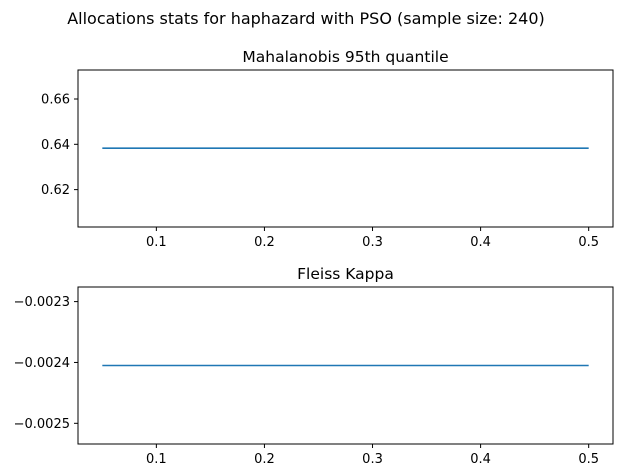  I want to click on subplot-2-title: Fleiss Kappa, so click(345, 274).